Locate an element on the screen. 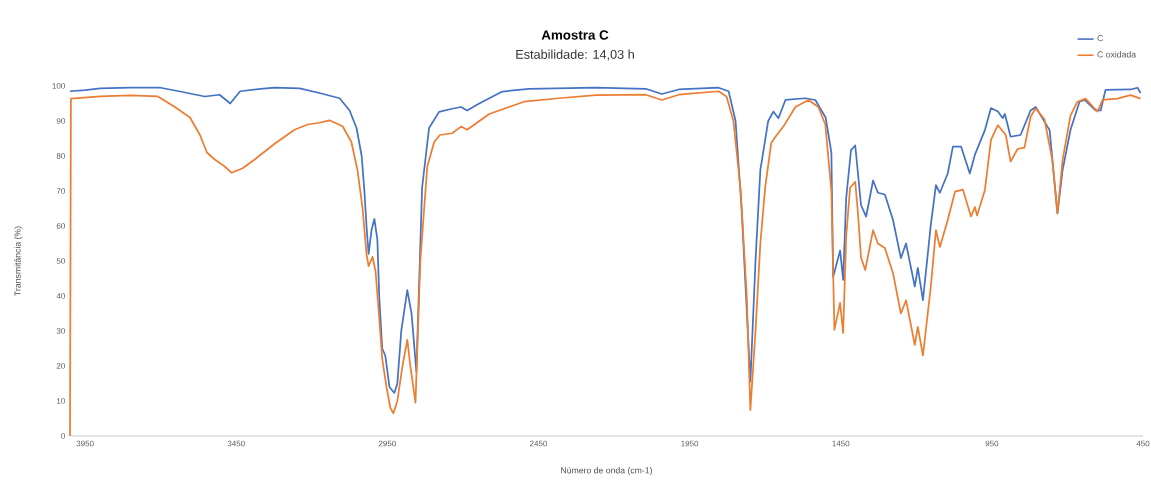 The image size is (1151, 484). y-tick-label: 90 is located at coordinates (60, 121).